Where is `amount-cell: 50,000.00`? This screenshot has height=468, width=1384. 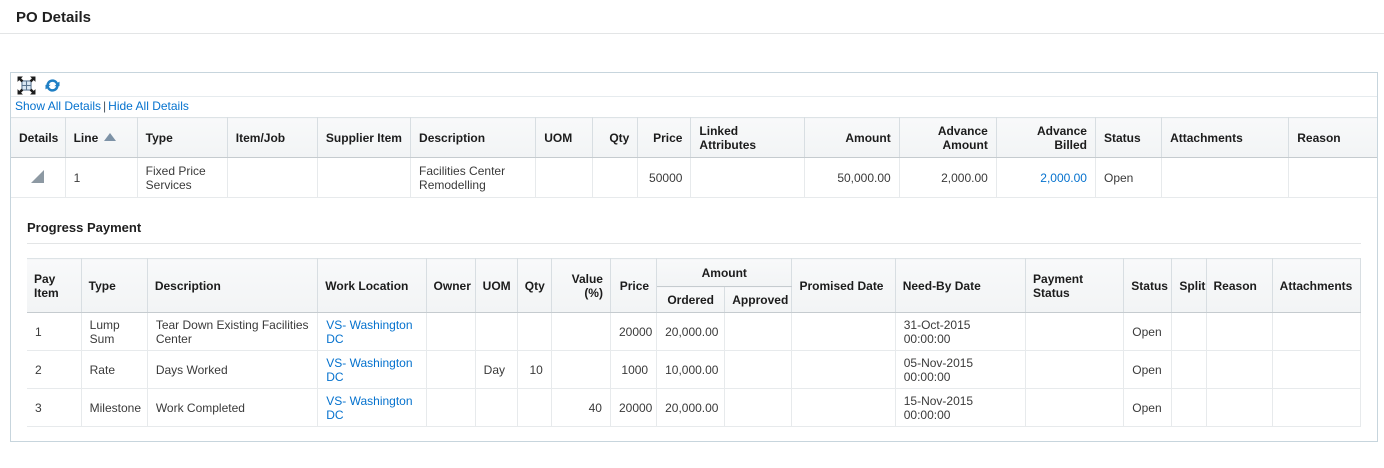 amount-cell: 50,000.00 is located at coordinates (852, 177).